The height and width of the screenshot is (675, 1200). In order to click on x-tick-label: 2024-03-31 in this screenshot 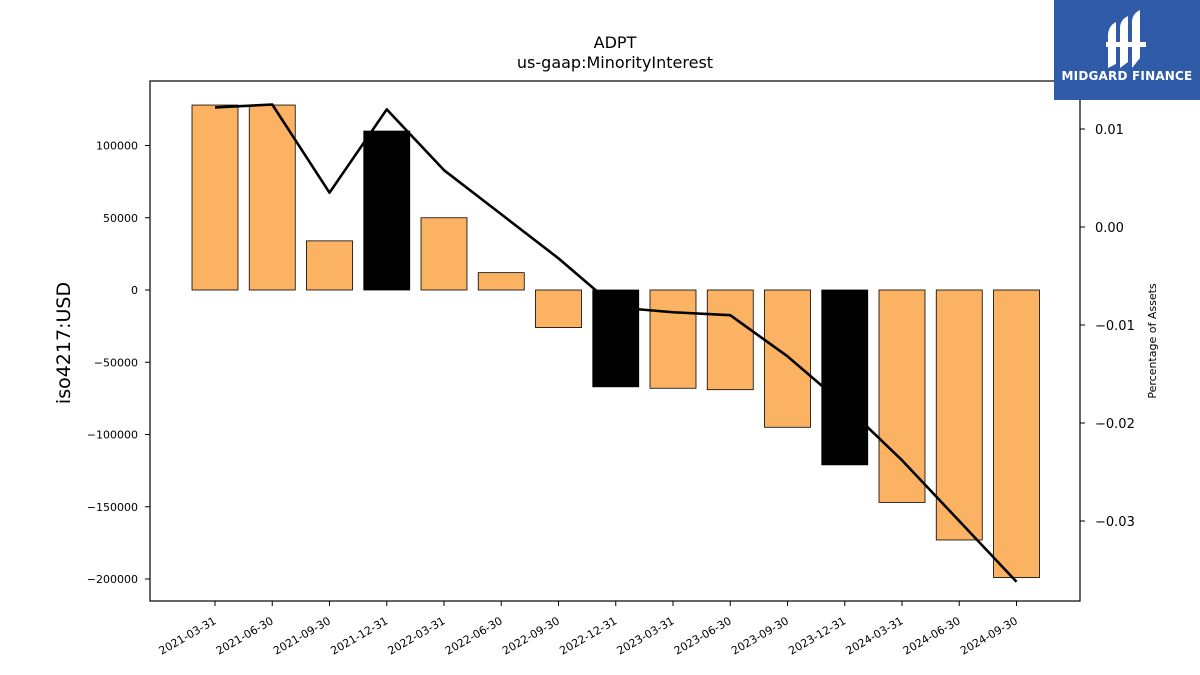, I will do `click(875, 635)`.